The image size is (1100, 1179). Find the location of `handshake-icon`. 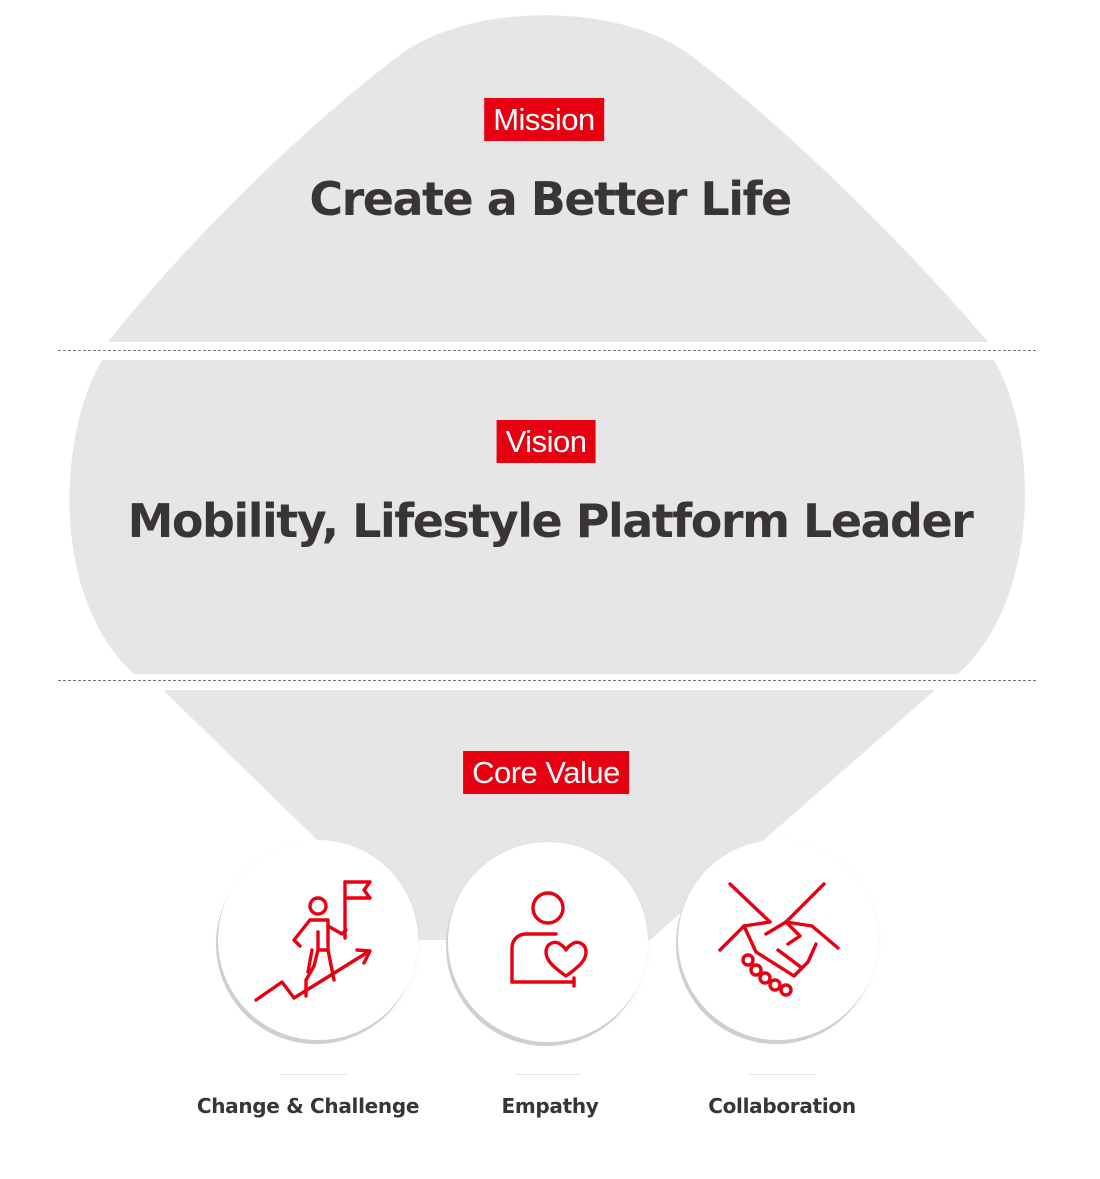

handshake-icon is located at coordinates (779, 939).